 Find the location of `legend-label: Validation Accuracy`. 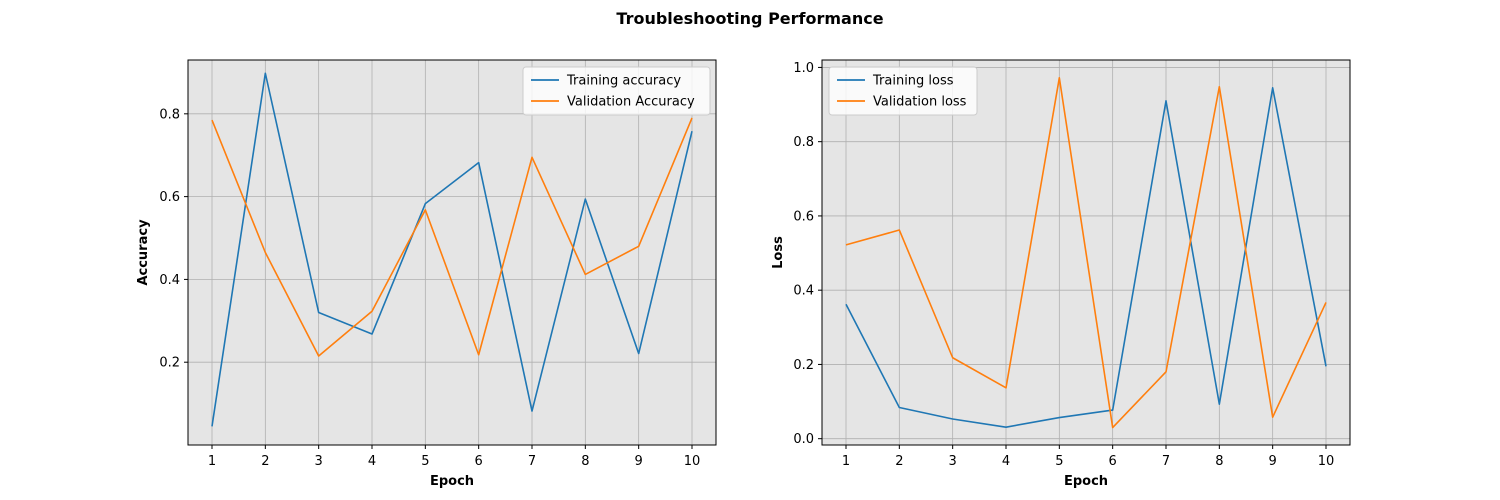

legend-label: Validation Accuracy is located at coordinates (631, 102).